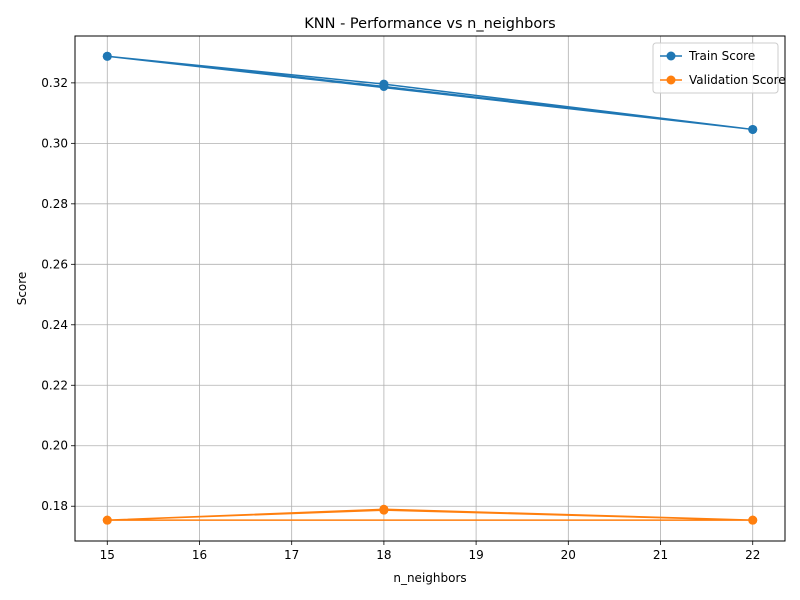 The width and height of the screenshot is (800, 600). I want to click on x-axis-label: n_neighbors, so click(429, 578).